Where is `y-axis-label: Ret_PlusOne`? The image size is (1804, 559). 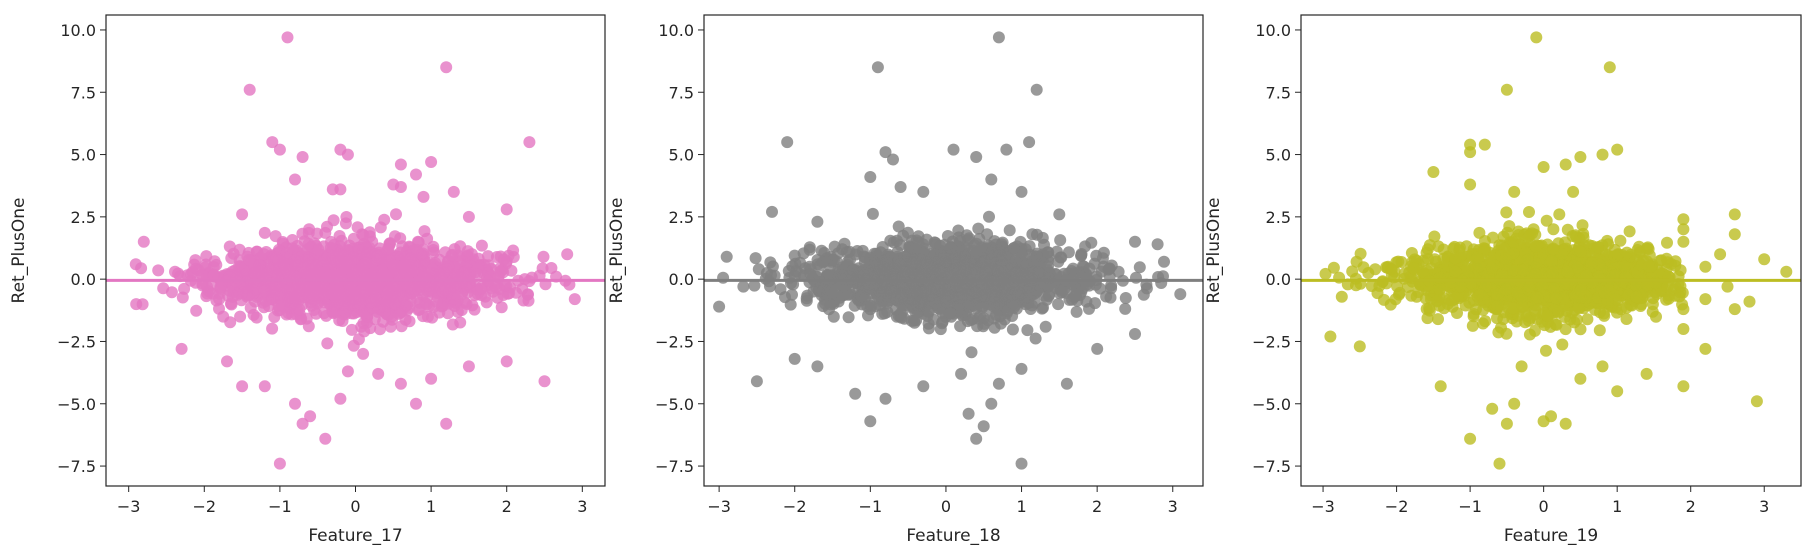 y-axis-label: Ret_PlusOne is located at coordinates (617, 251).